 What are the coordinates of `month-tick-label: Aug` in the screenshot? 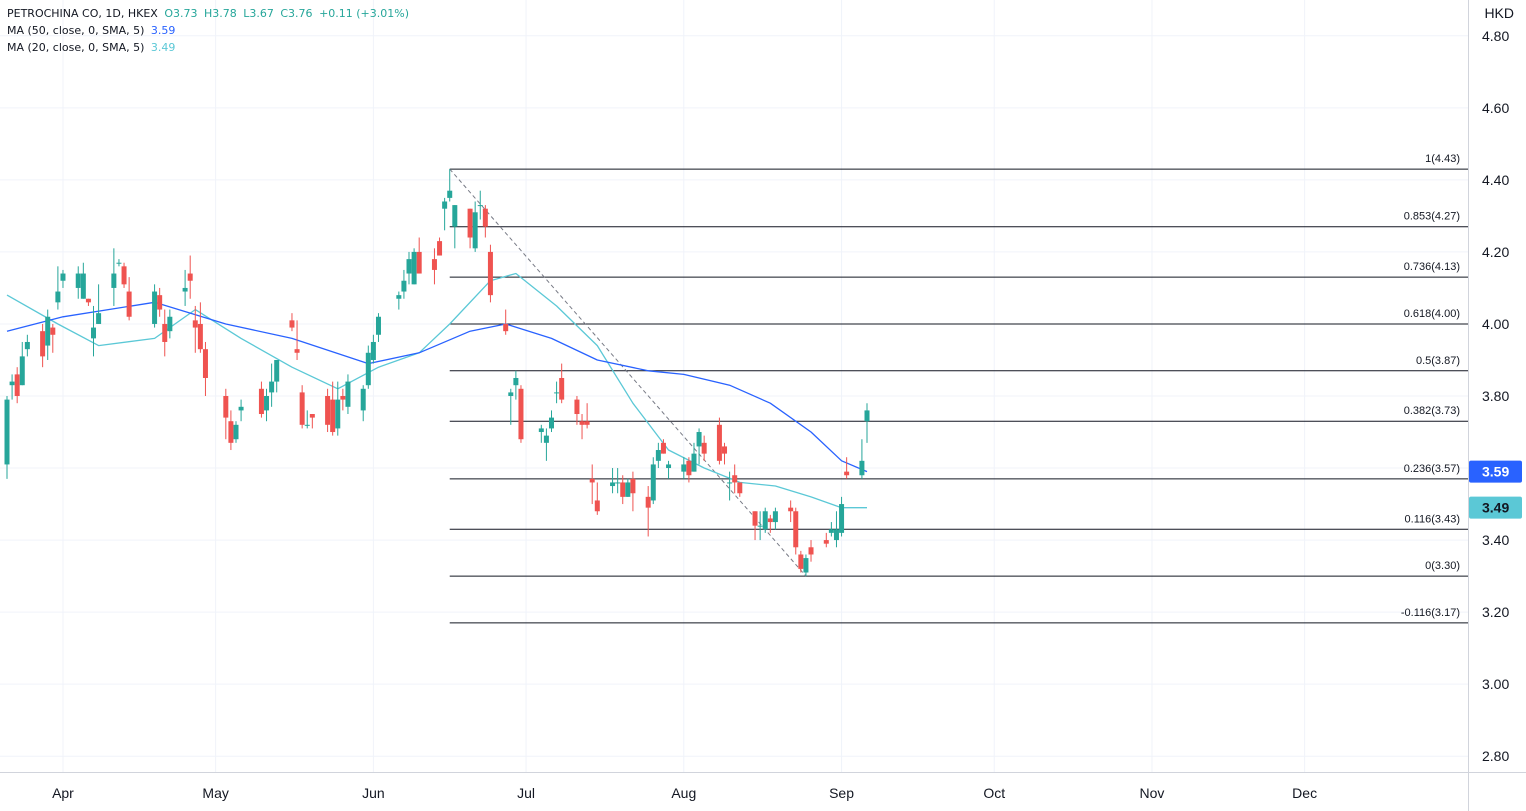 It's located at (683, 793).